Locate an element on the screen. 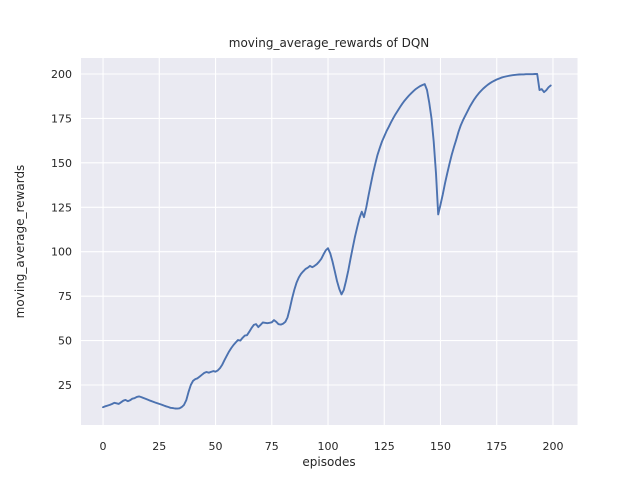  y-tick-label: 100 is located at coordinates (61, 252).